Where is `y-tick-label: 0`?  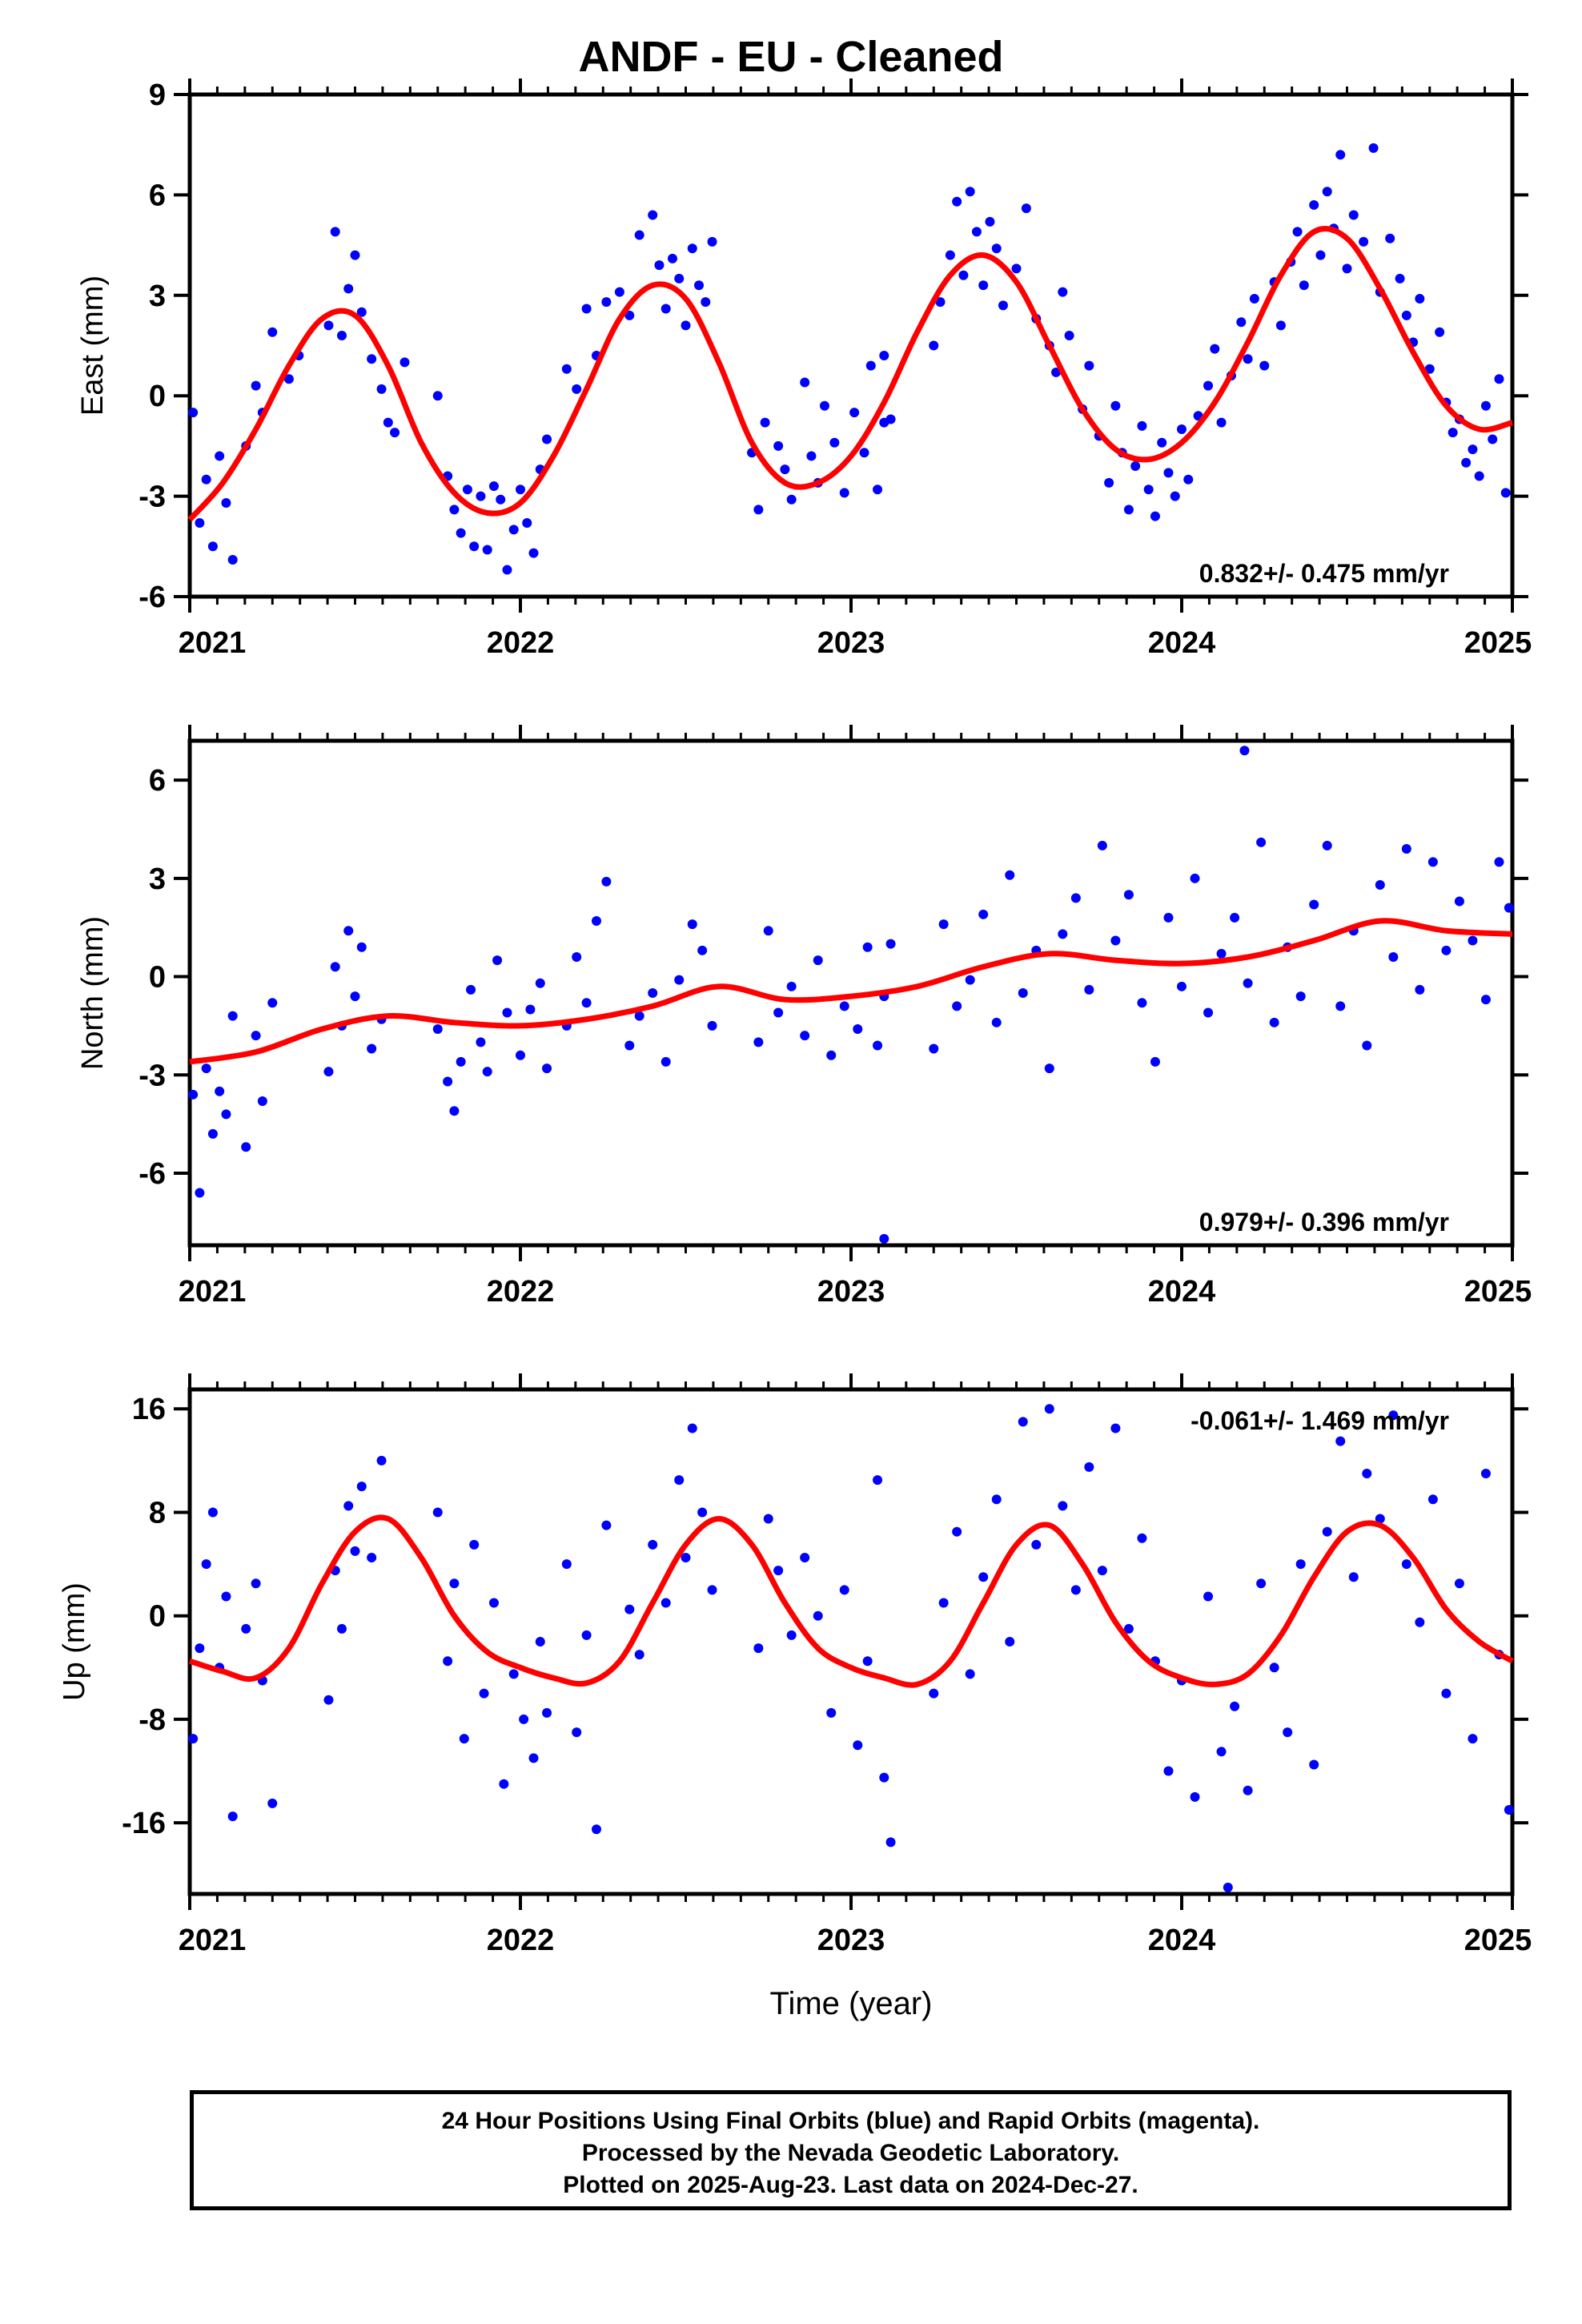 y-tick-label: 0 is located at coordinates (157, 396).